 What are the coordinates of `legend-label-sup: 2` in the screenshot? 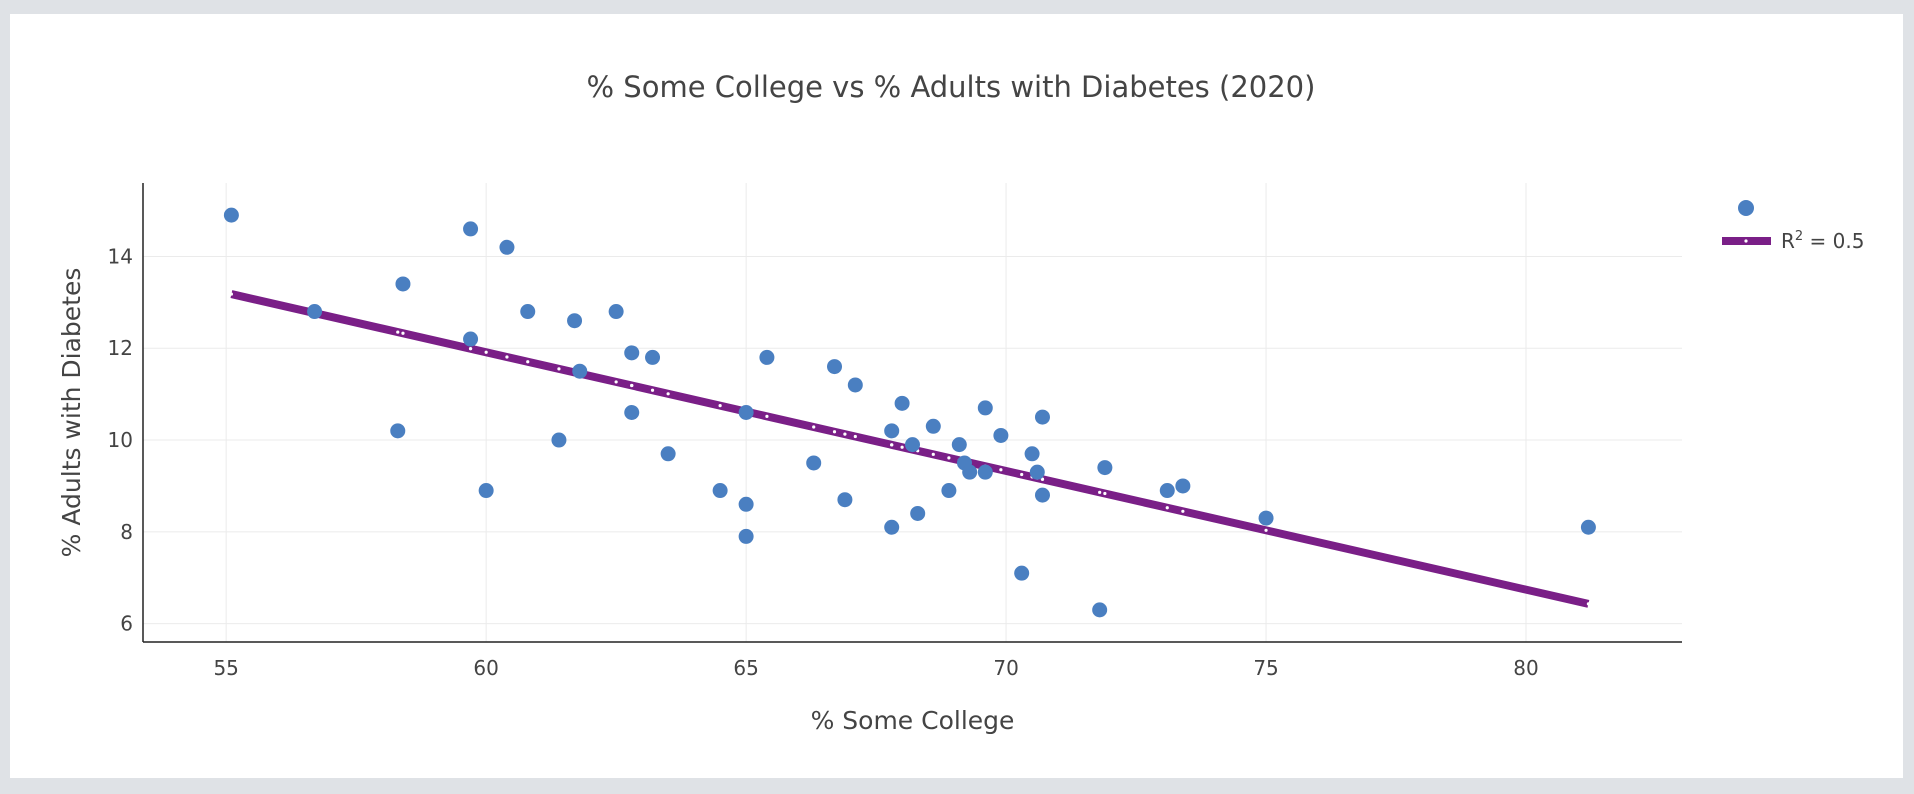 It's located at (1799, 236).